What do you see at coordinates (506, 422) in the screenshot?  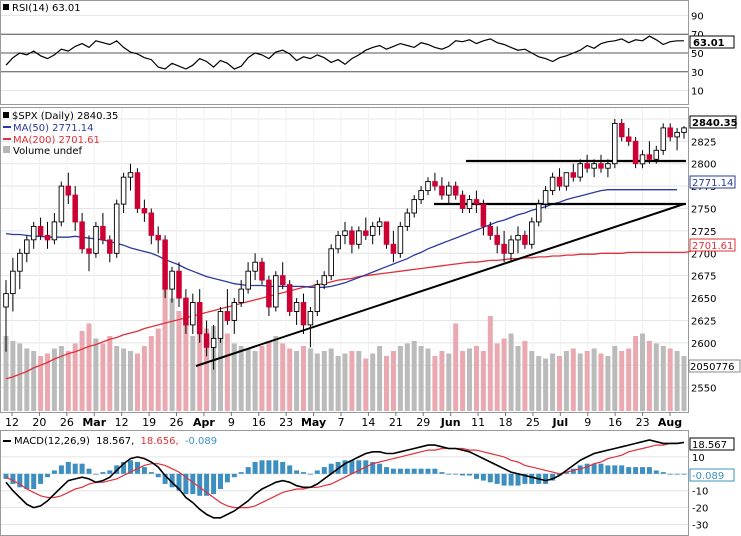 I see `x-tick-label: 18` at bounding box center [506, 422].